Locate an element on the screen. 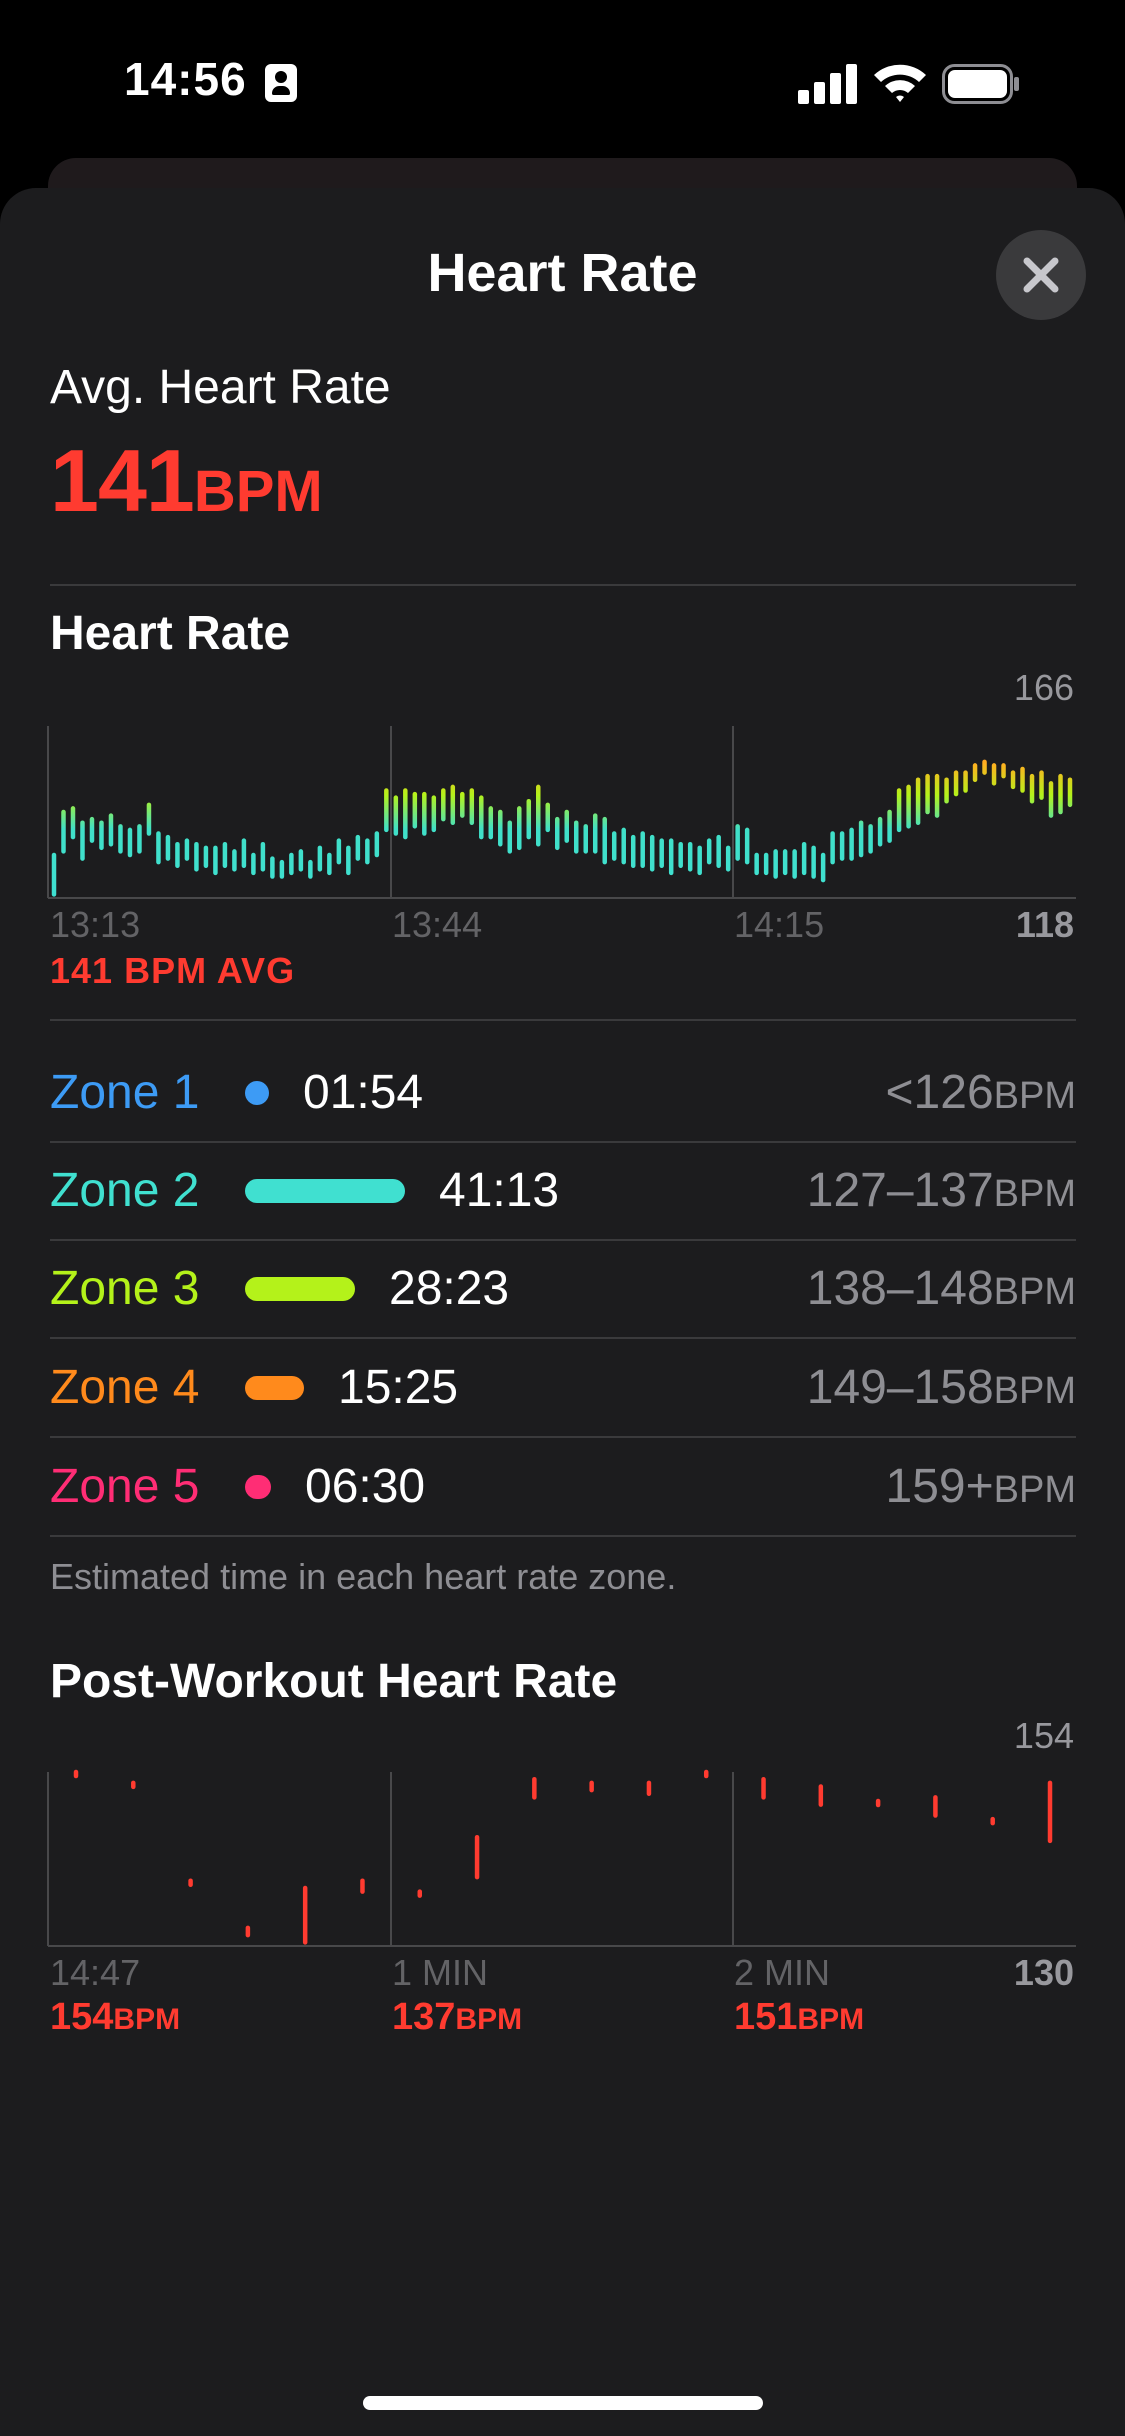  zone-range-value: 149–158 is located at coordinates (900, 1387).